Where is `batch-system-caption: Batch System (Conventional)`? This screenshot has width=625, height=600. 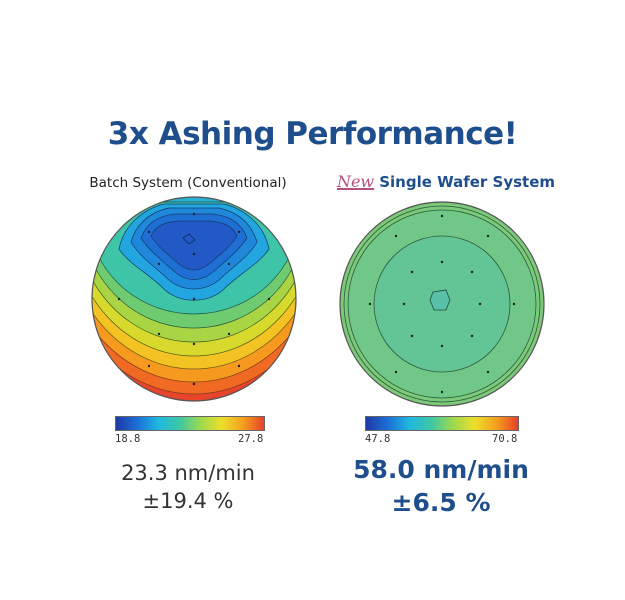
batch-system-caption: Batch System (Conventional) is located at coordinates (188, 183).